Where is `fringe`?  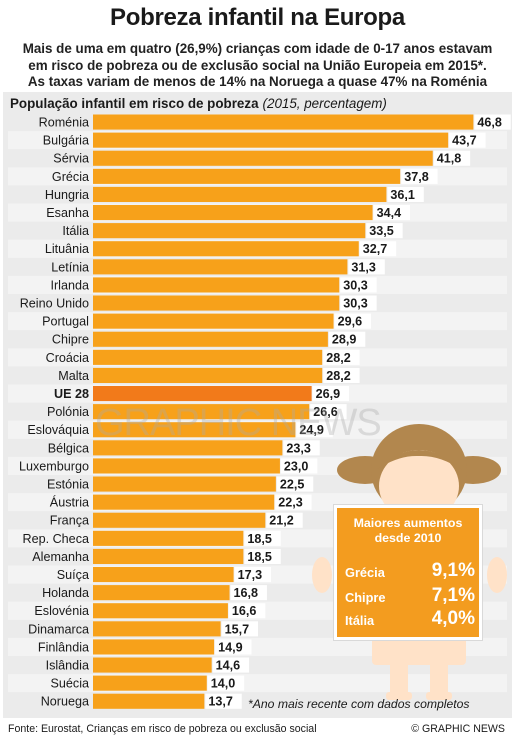
fringe is located at coordinates (419, 460).